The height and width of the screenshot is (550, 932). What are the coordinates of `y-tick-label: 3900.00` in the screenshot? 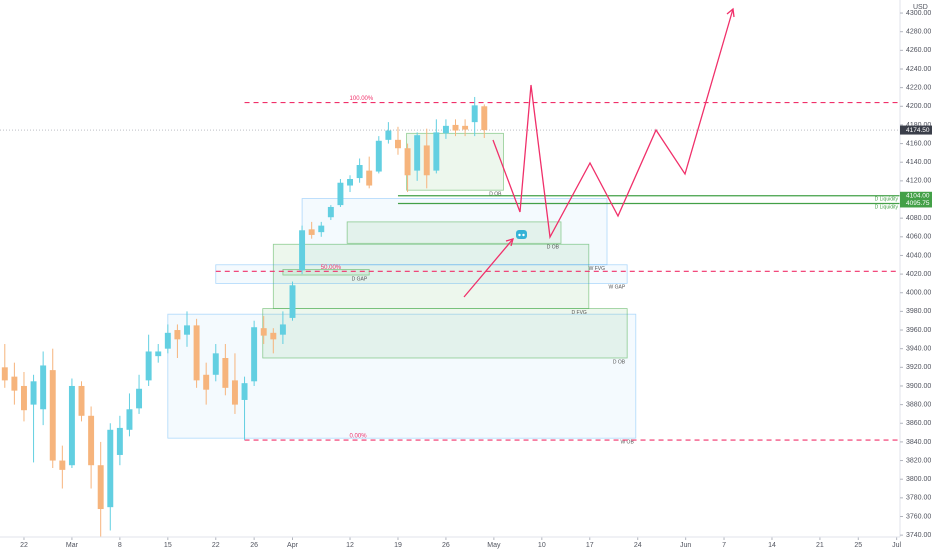 It's located at (918, 386).